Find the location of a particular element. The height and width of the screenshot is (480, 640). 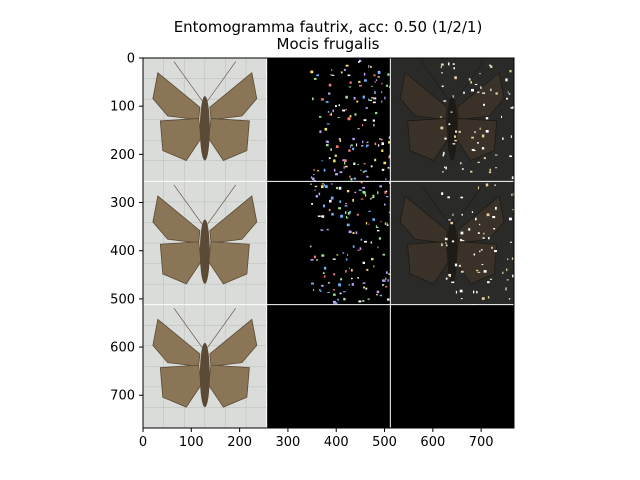

y-axis: 0 100 200 300 400 500 600 700 is located at coordinates (126, 228).